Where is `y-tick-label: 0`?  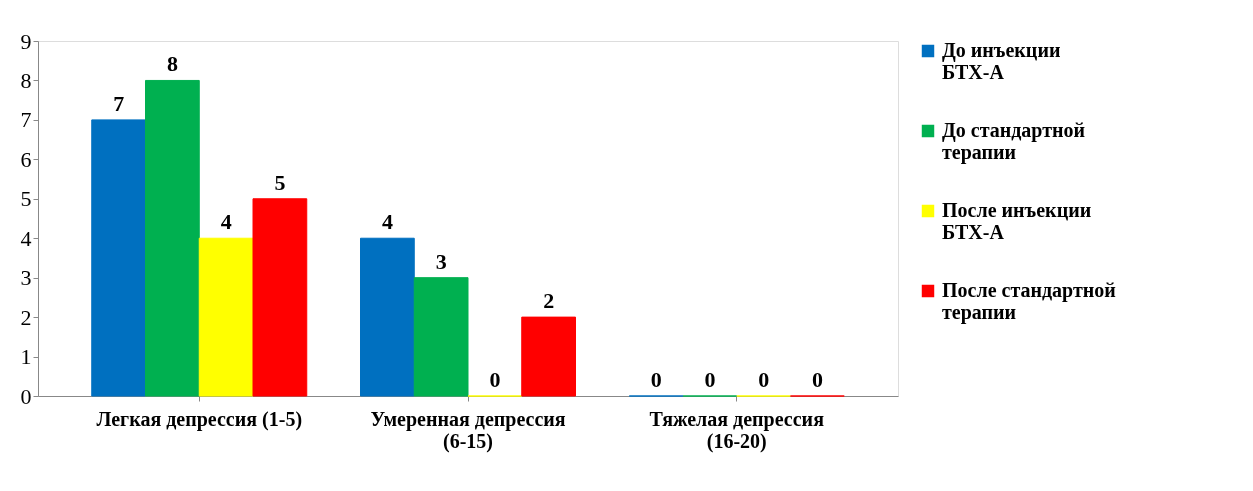
y-tick-label: 0 is located at coordinates (26, 396).